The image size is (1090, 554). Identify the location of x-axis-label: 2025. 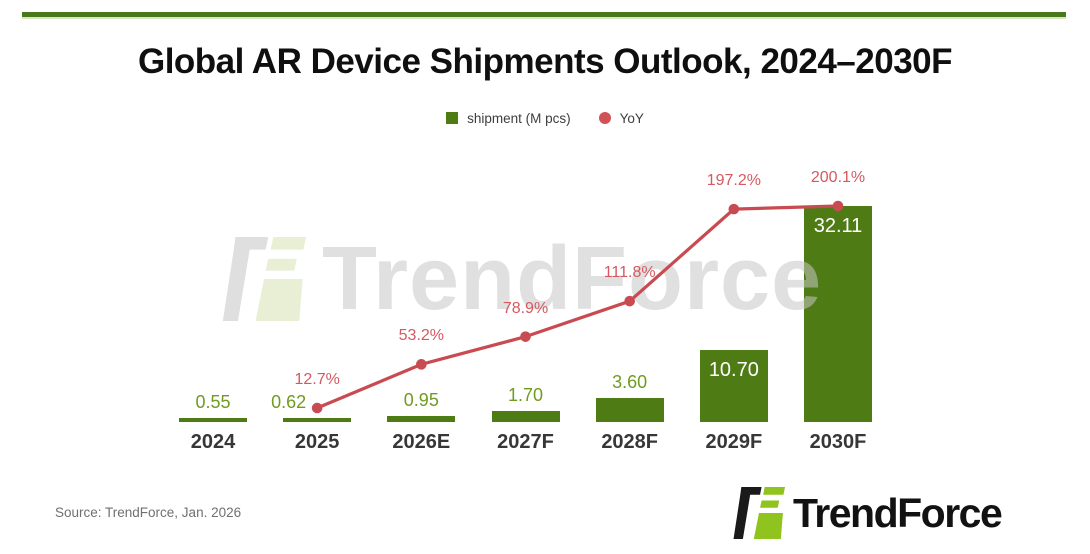
(317, 442).